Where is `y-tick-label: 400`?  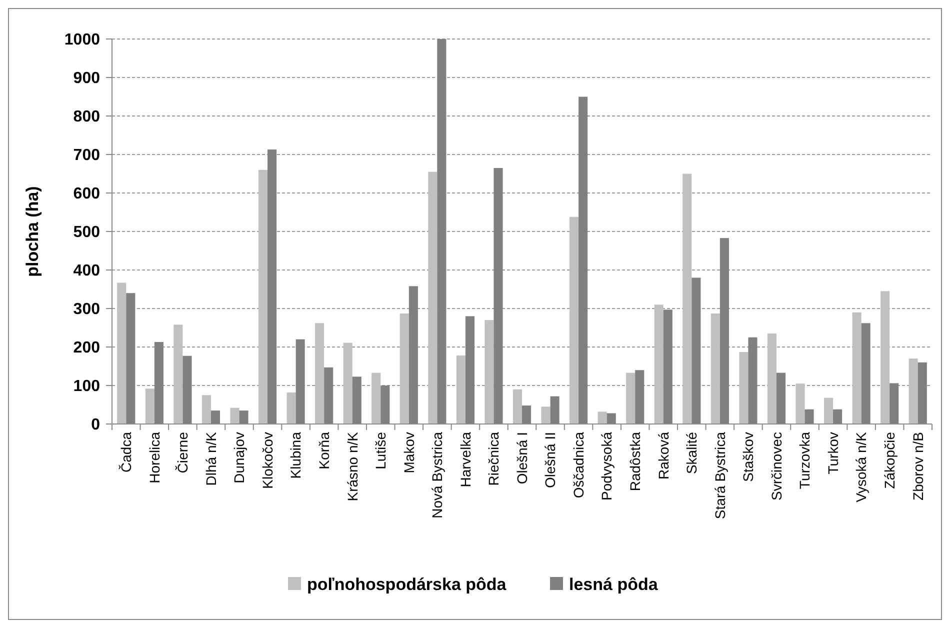 y-tick-label: 400 is located at coordinates (86, 271).